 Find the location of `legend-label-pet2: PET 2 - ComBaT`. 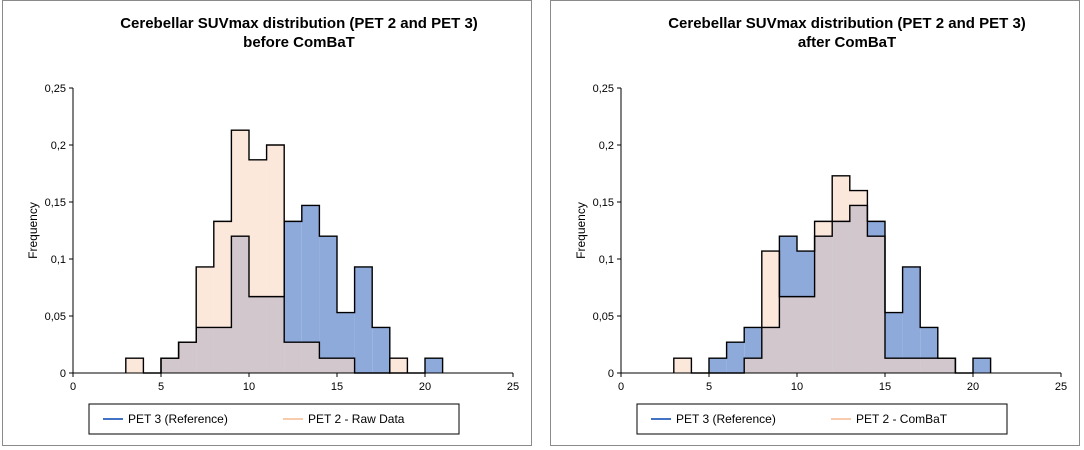

legend-label-pet2: PET 2 - ComBaT is located at coordinates (902, 419).